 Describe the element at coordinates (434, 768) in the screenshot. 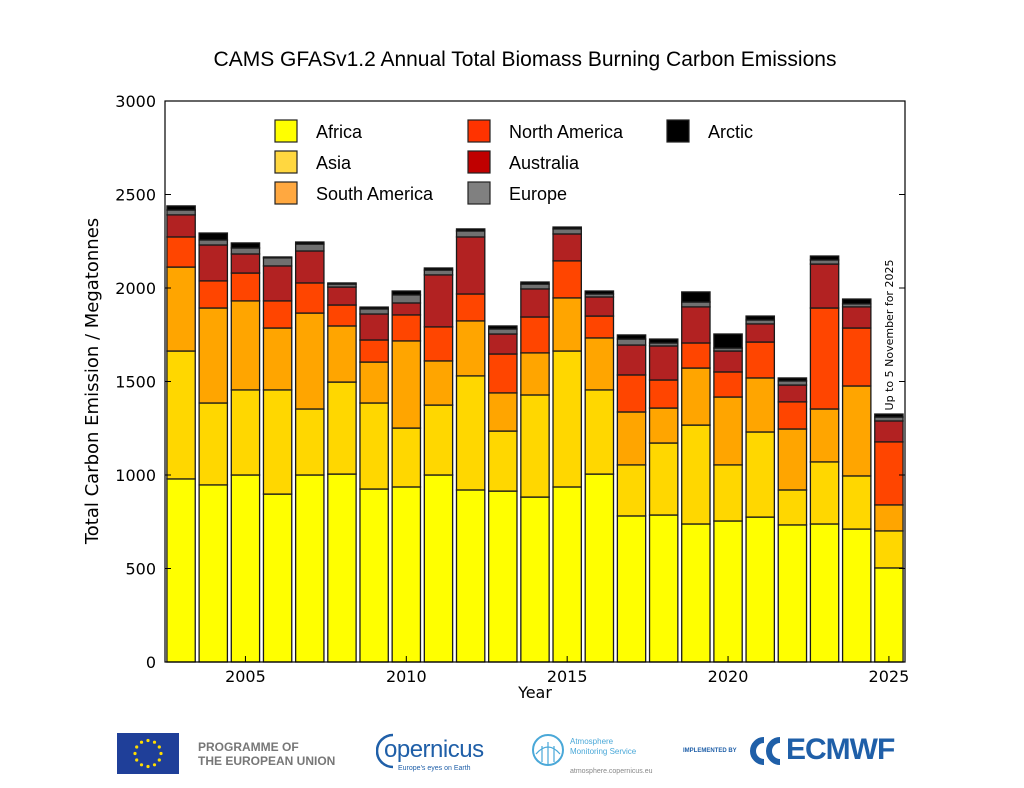

I see `copernicus-tagline: Europe's eyes on Earth` at that location.